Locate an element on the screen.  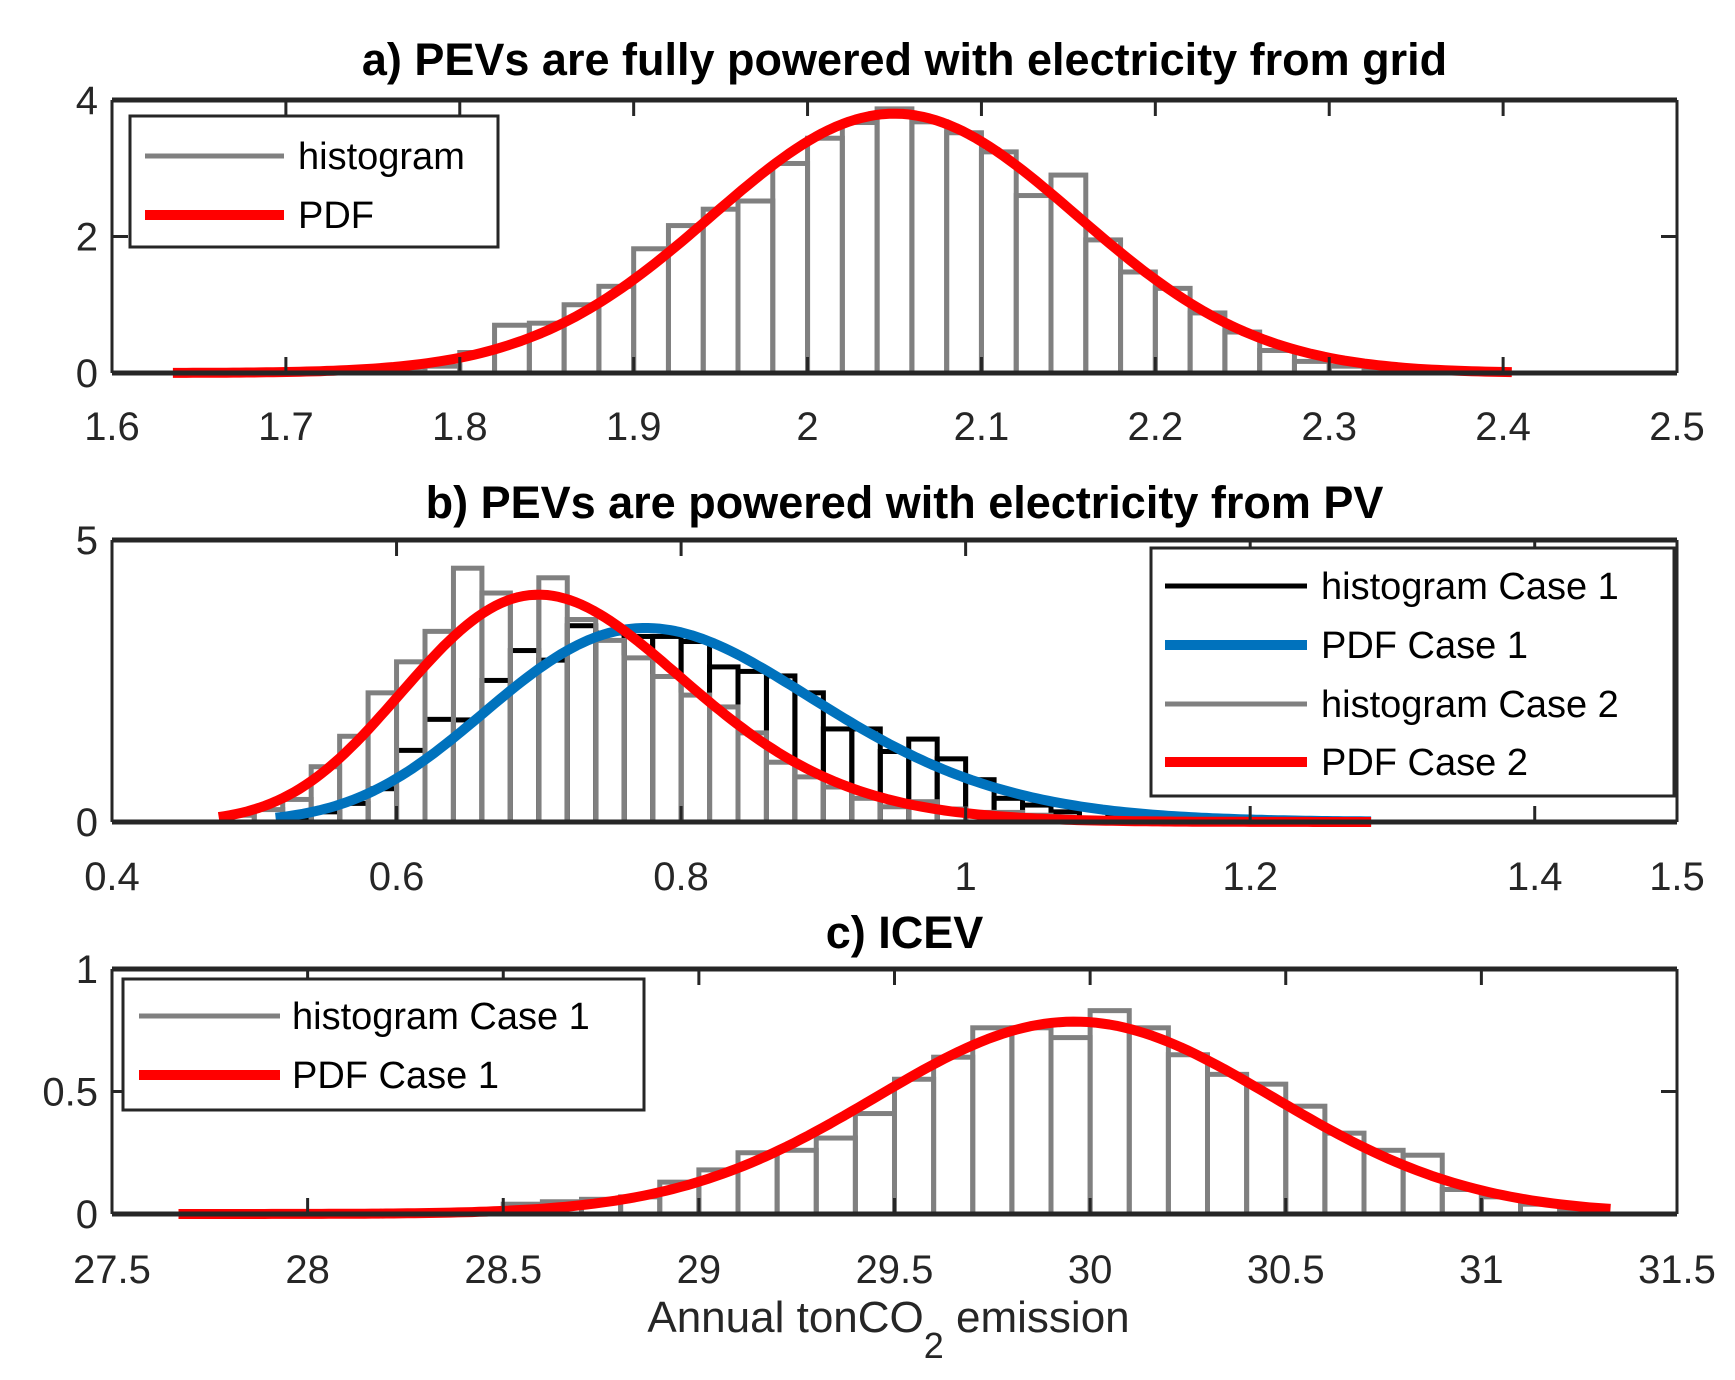
x-tick-label: 30 is located at coordinates (1090, 1270).